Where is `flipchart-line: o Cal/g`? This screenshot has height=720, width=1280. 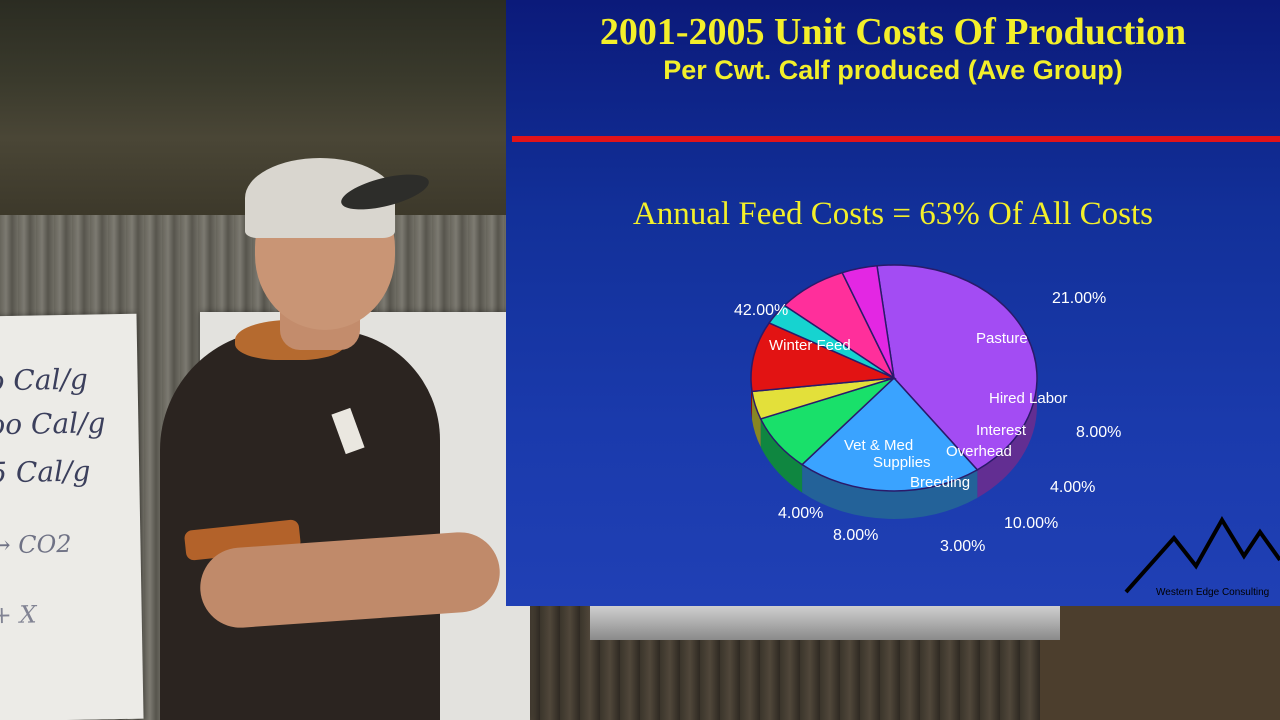 flipchart-line: o Cal/g is located at coordinates (44, 380).